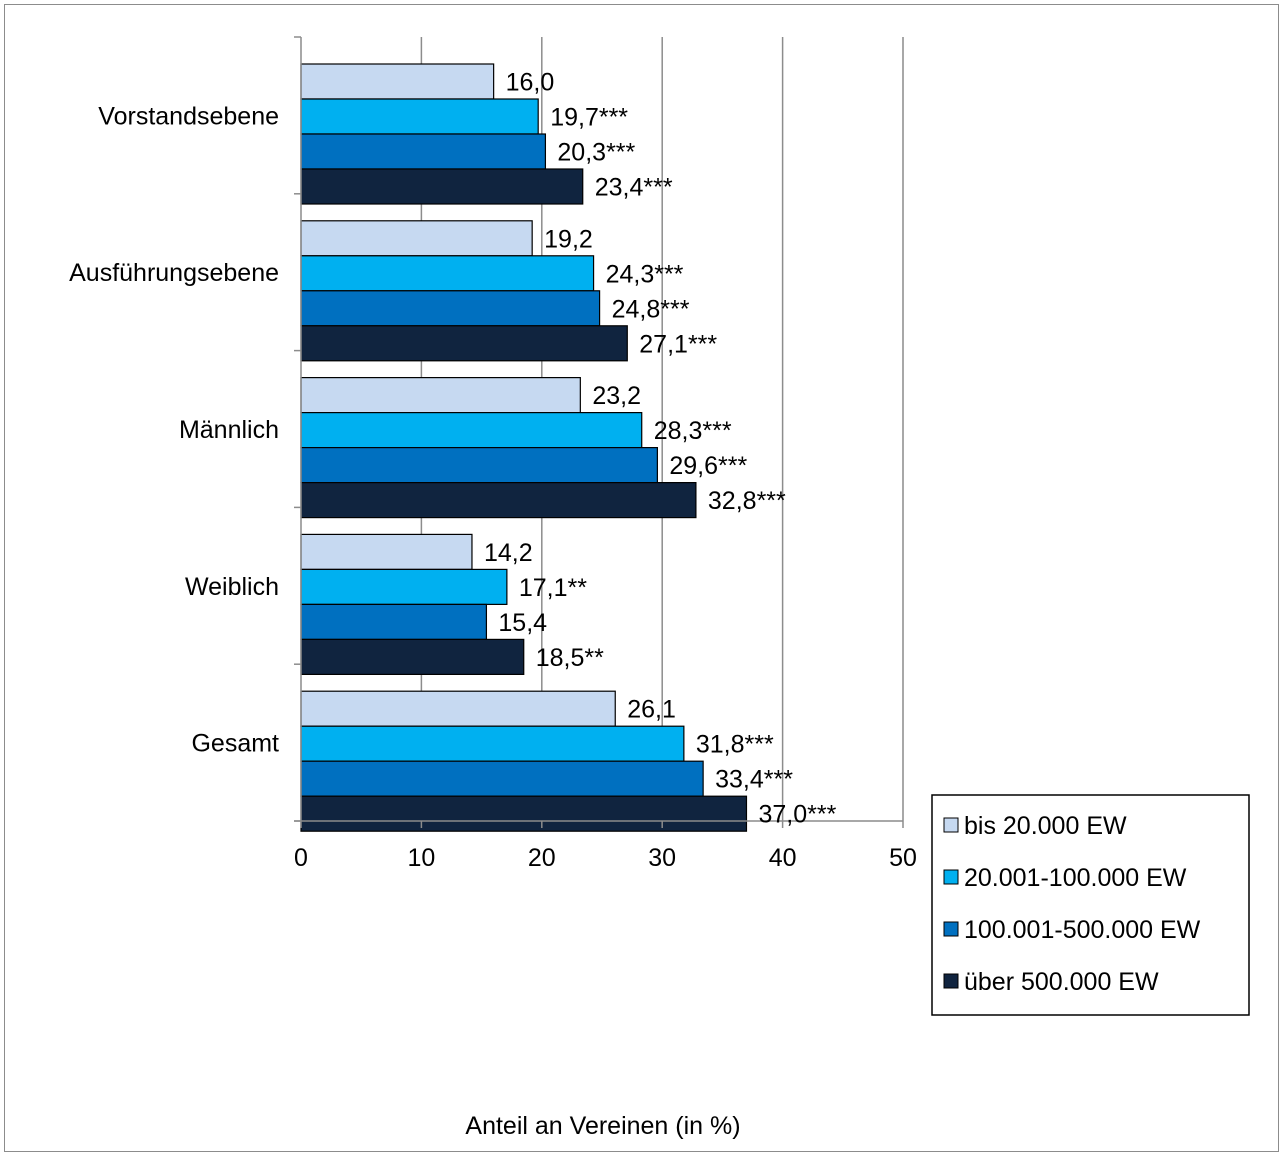 This screenshot has width=1285, height=1158. Describe the element at coordinates (708, 466) in the screenshot. I see `data-label: 29,6***` at that location.